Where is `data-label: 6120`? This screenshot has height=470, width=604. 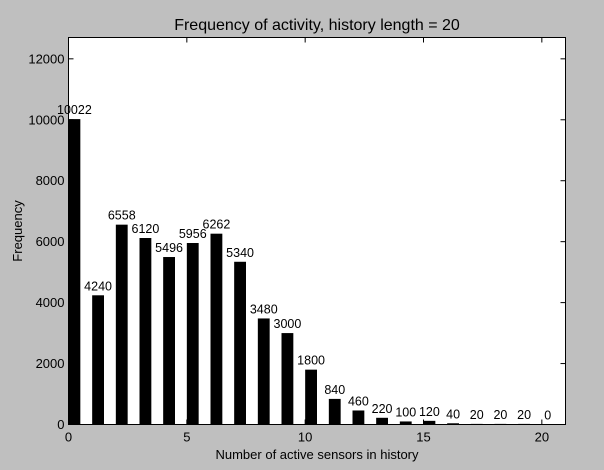 data-label: 6120 is located at coordinates (146, 229).